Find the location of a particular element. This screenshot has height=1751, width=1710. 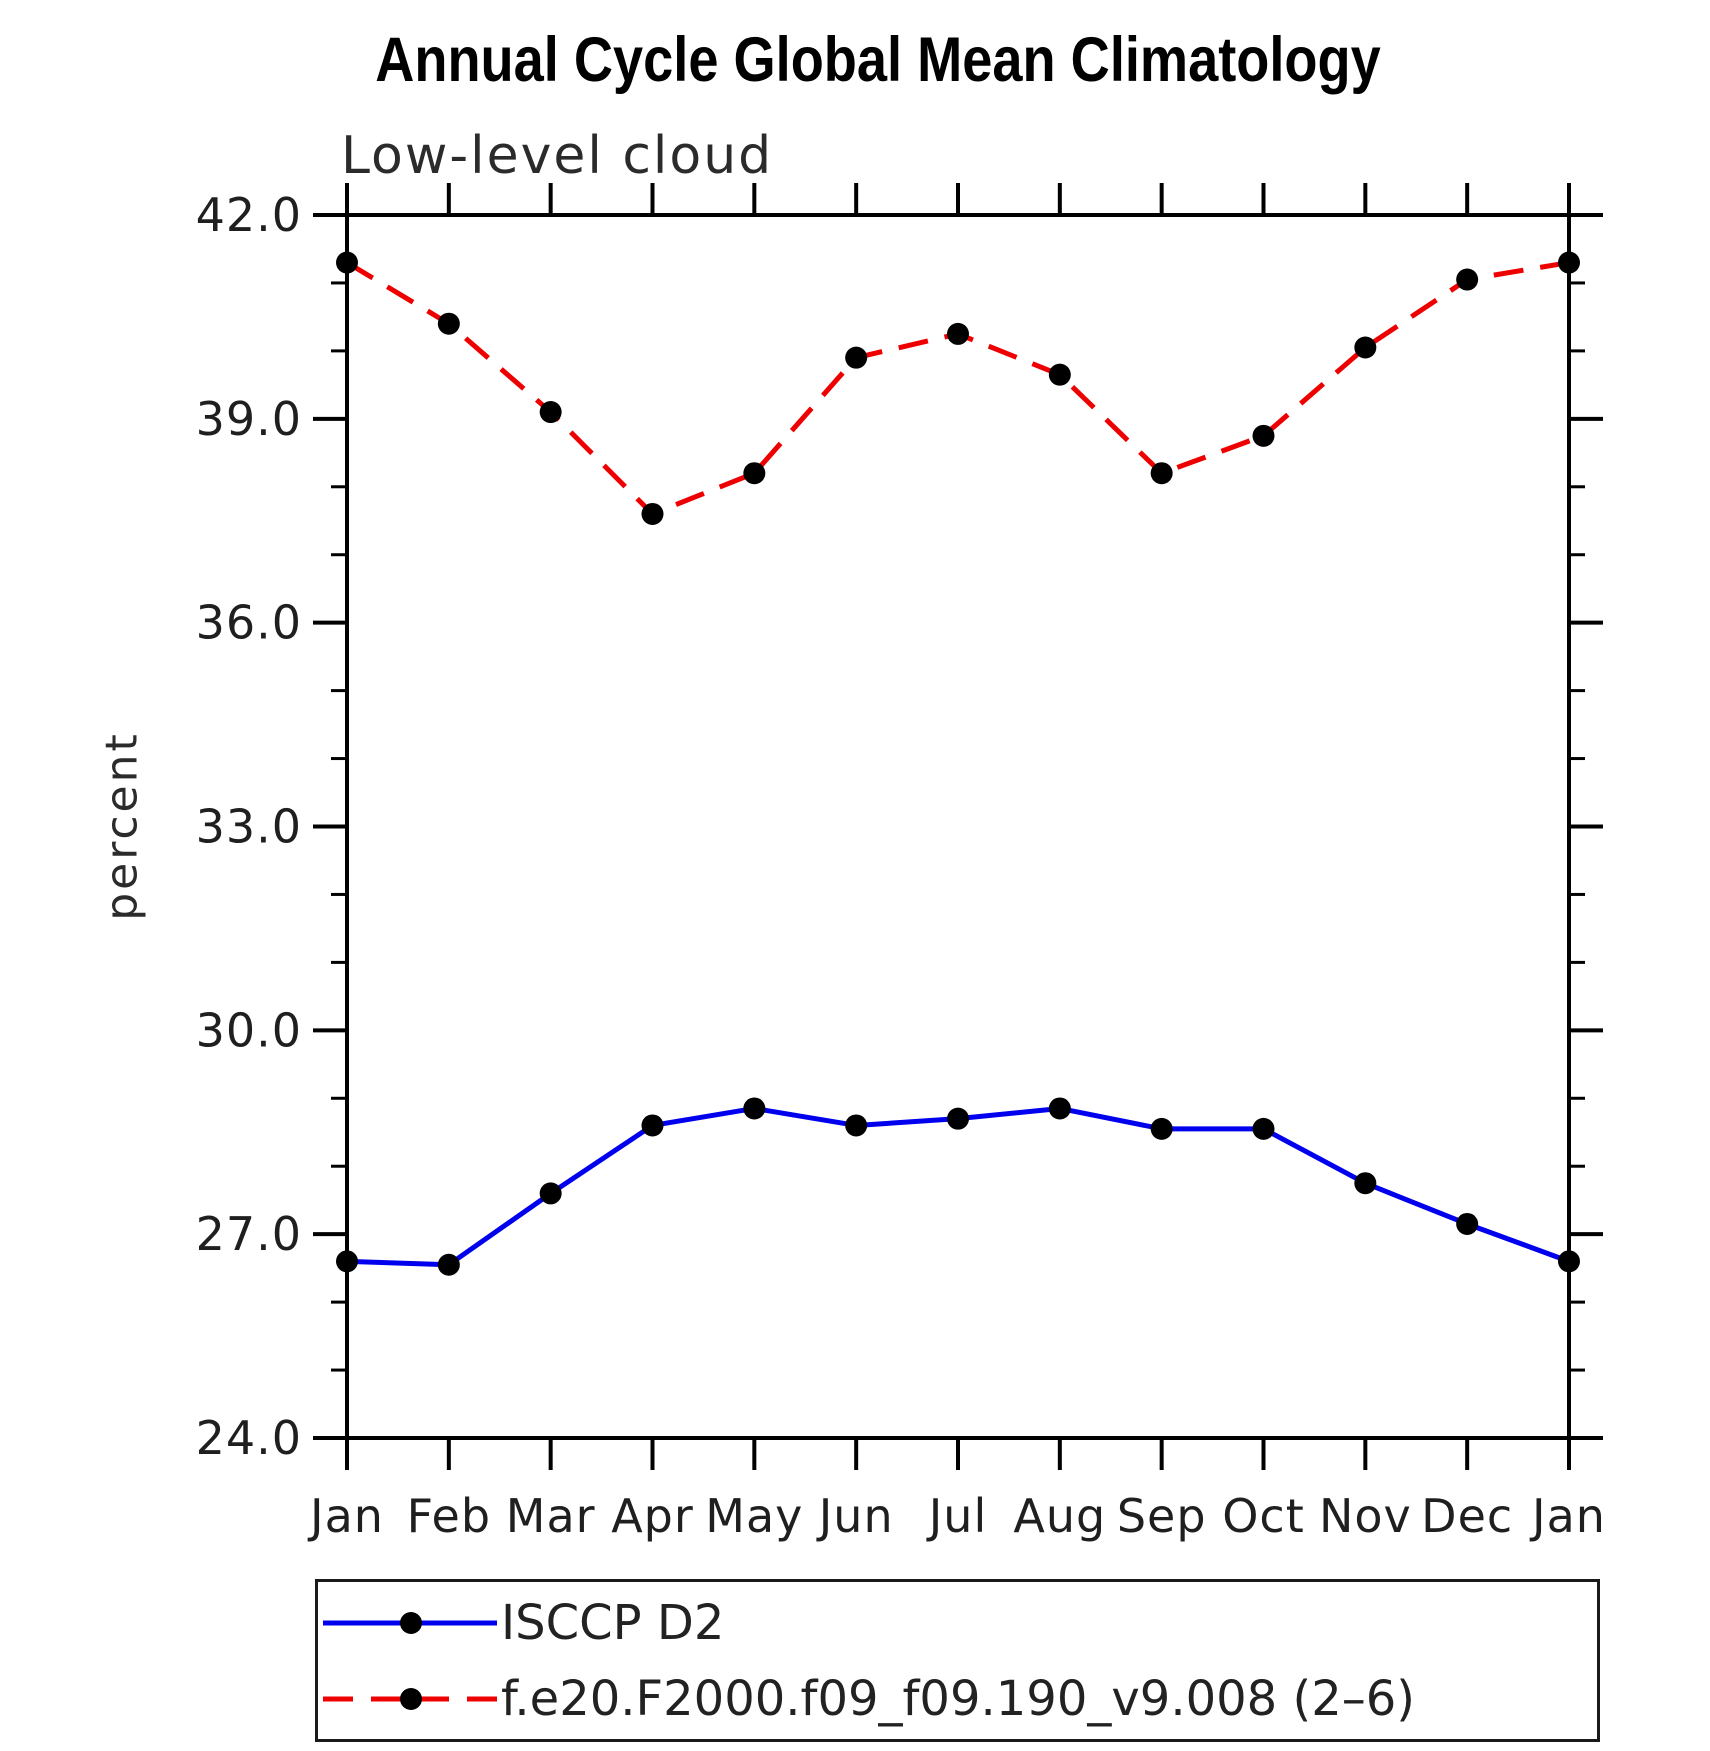

legend-swatch-dashed-line is located at coordinates (410, 1698).